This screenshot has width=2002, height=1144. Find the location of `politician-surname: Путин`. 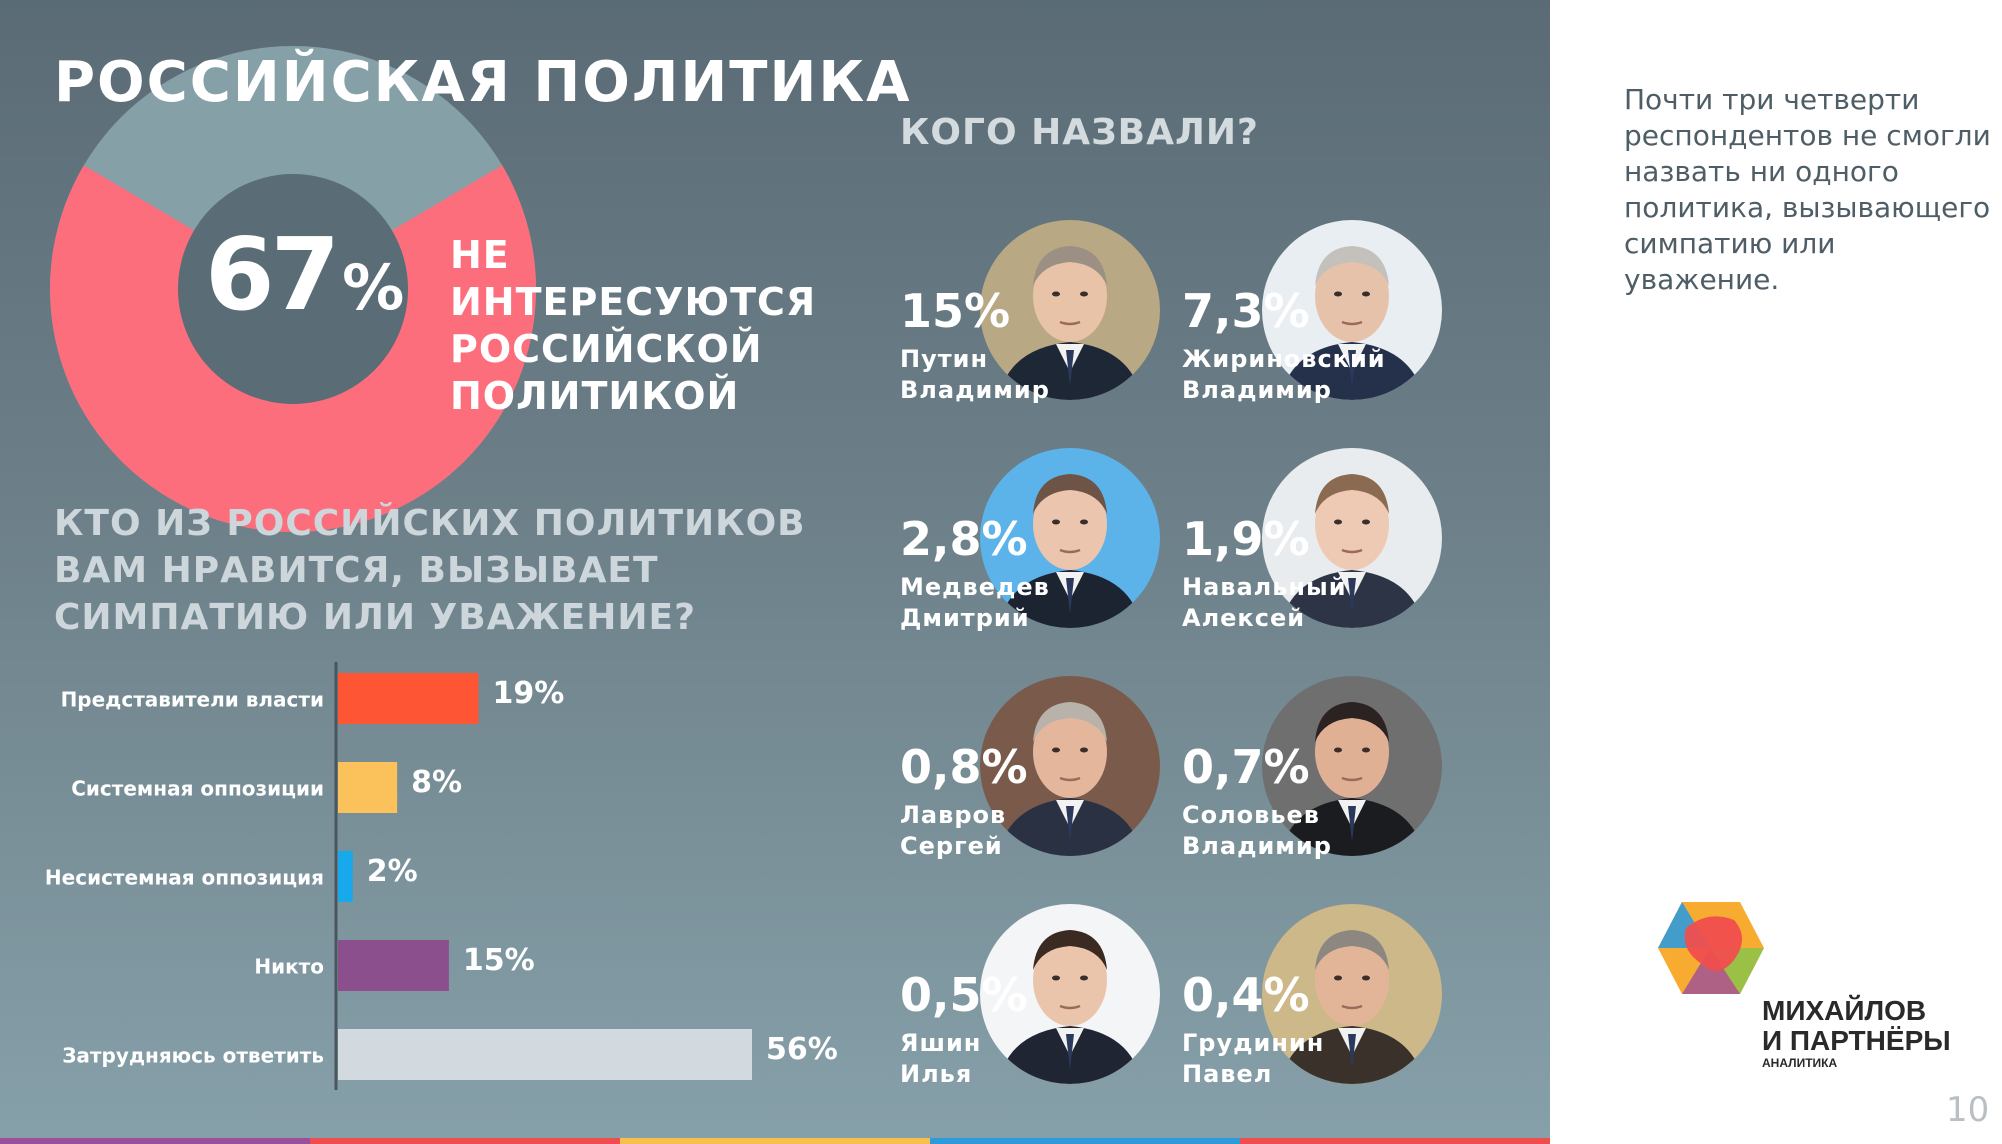

politician-surname: Путин is located at coordinates (944, 359).